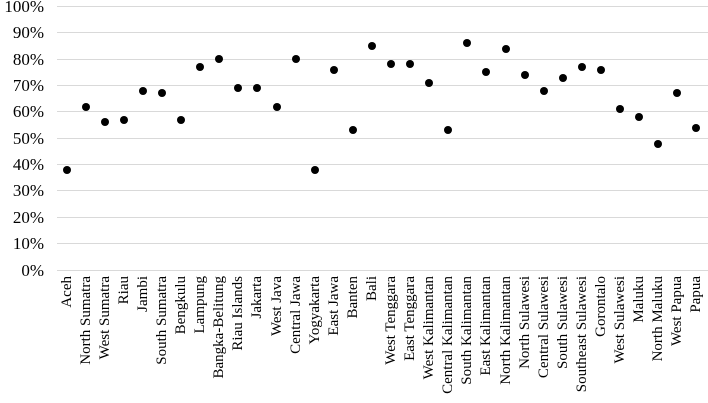 Image resolution: width=708 pixels, height=403 pixels. What do you see at coordinates (429, 328) in the screenshot?
I see `x-tick-label: West Kalimantan` at bounding box center [429, 328].